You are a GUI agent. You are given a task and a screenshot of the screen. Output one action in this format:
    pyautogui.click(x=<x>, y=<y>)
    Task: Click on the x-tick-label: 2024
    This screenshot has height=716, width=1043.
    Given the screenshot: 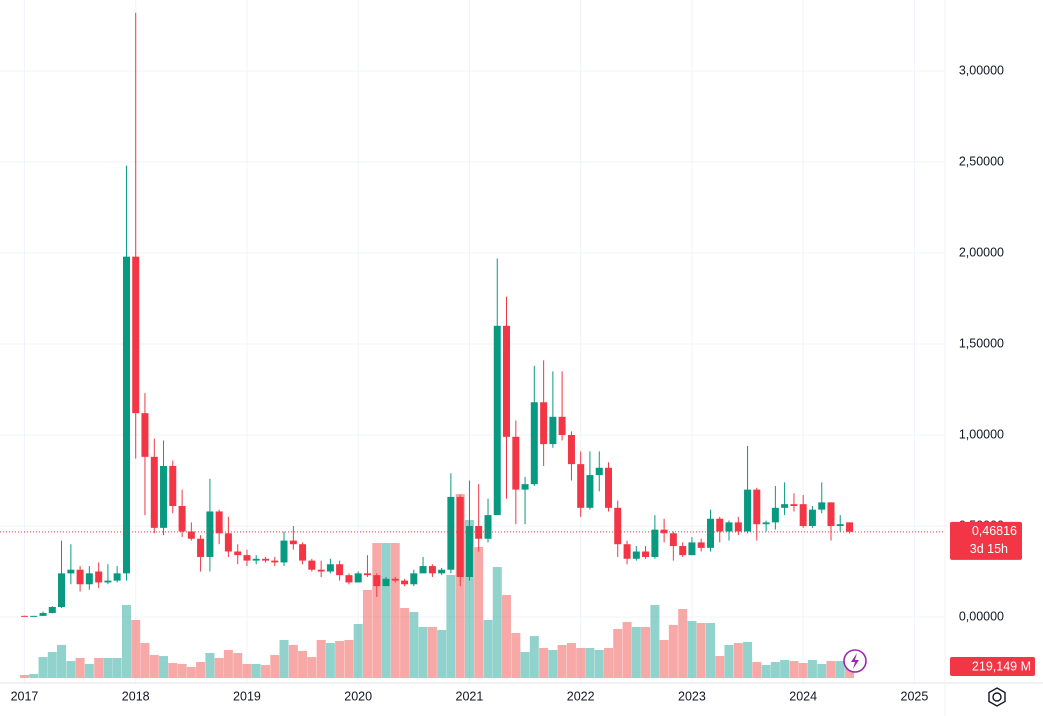 What is the action you would take?
    pyautogui.click(x=803, y=696)
    